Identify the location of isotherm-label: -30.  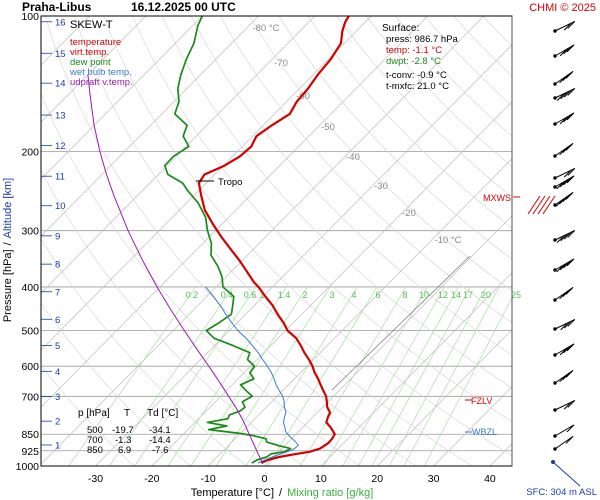
(381, 186).